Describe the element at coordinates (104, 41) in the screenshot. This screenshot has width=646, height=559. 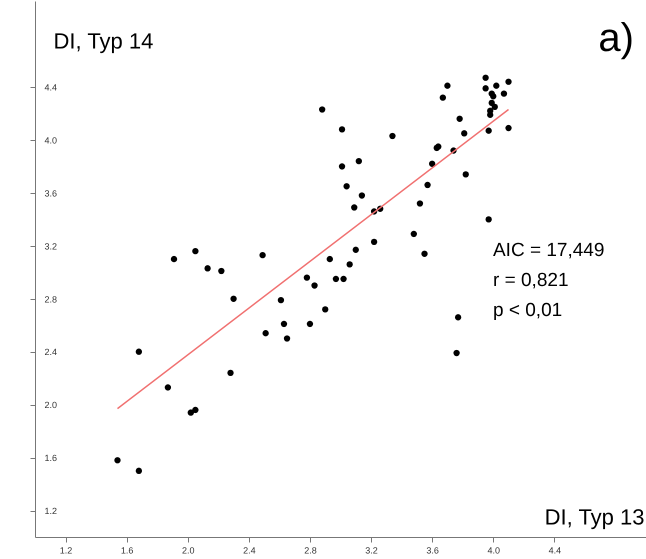
I see `y-axis-title: DI, Typ 14` at that location.